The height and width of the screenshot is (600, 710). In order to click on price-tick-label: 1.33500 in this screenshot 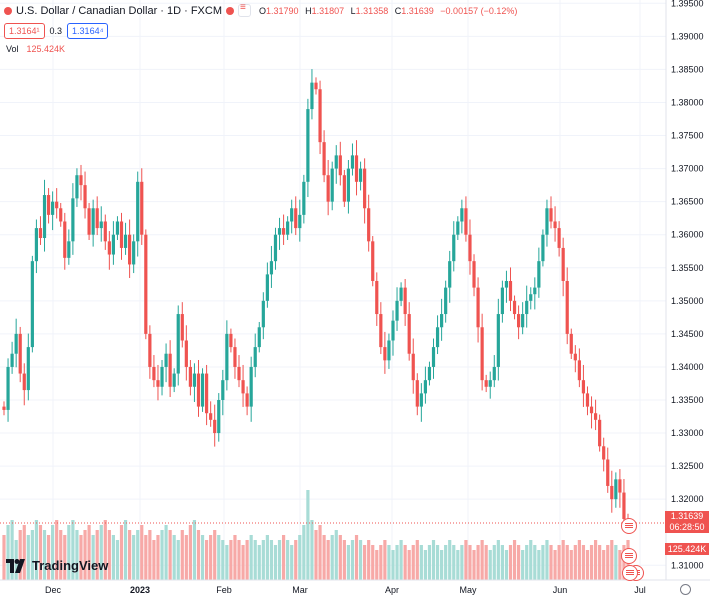, I will do `click(687, 400)`.